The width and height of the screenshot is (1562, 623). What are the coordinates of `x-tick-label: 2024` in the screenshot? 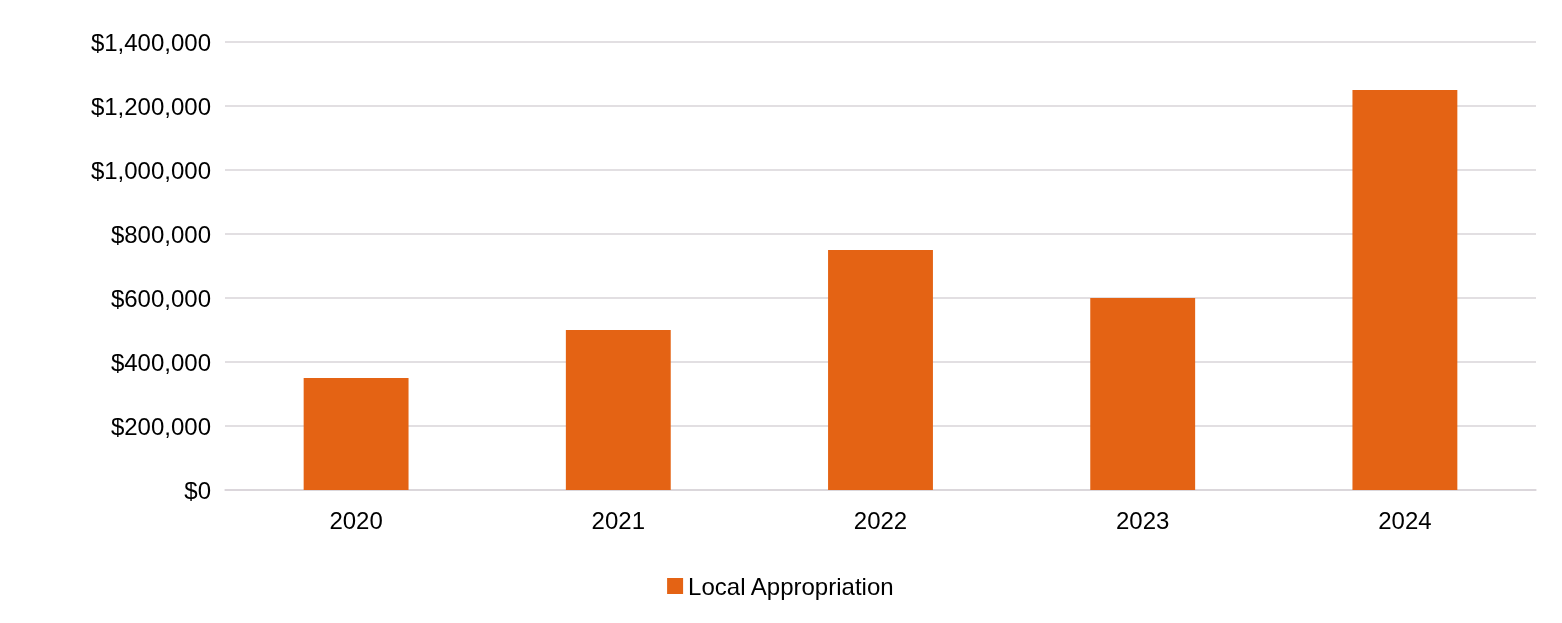 It's located at (1405, 520).